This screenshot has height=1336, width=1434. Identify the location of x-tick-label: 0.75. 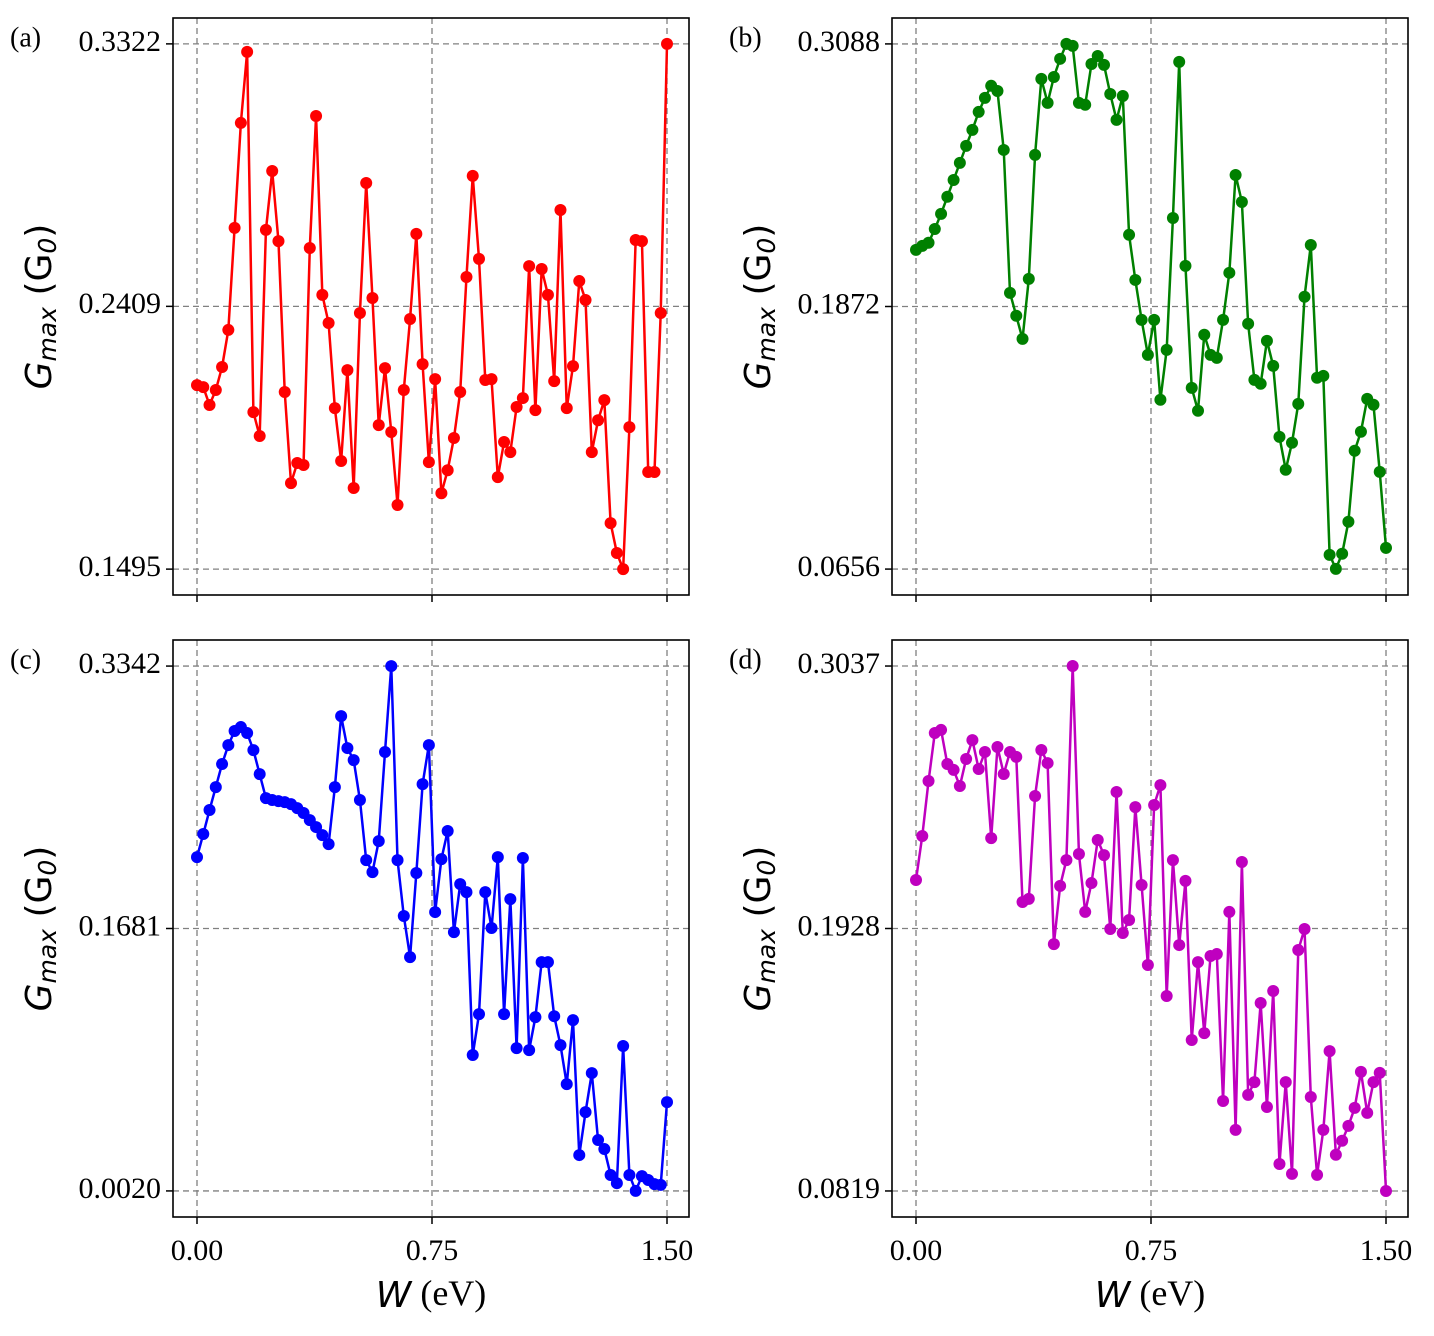
(1151, 1250).